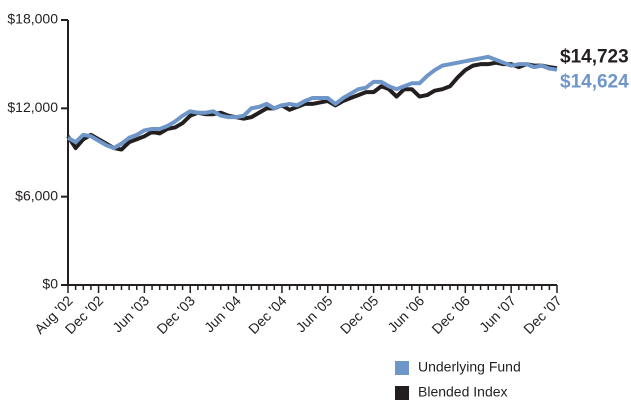  Describe the element at coordinates (359, 314) in the screenshot. I see `x-tick-label: Dec '05` at that location.